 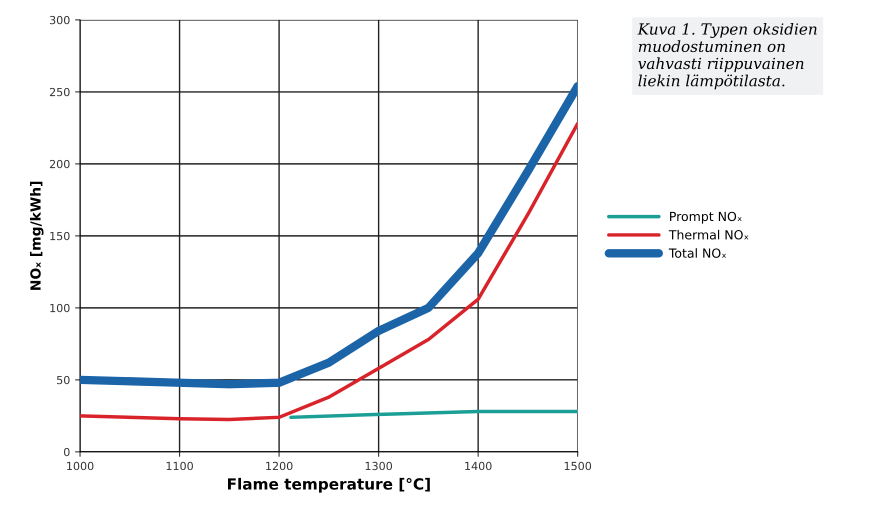 What do you see at coordinates (80, 466) in the screenshot?
I see `x-tick-label: 1000` at bounding box center [80, 466].